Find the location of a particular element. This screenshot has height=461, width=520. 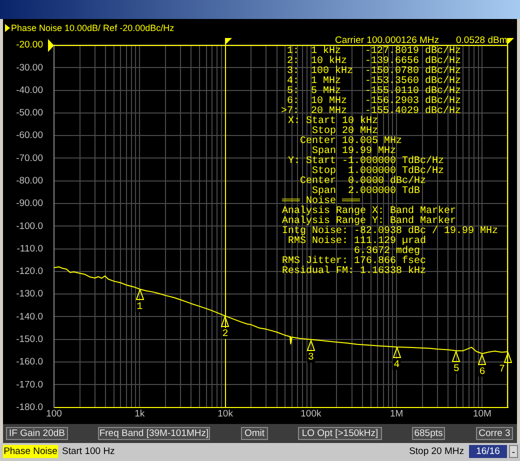

annotation: Intg Noise: -82.0938 dBc / 19.99 MHz is located at coordinates (390, 231).